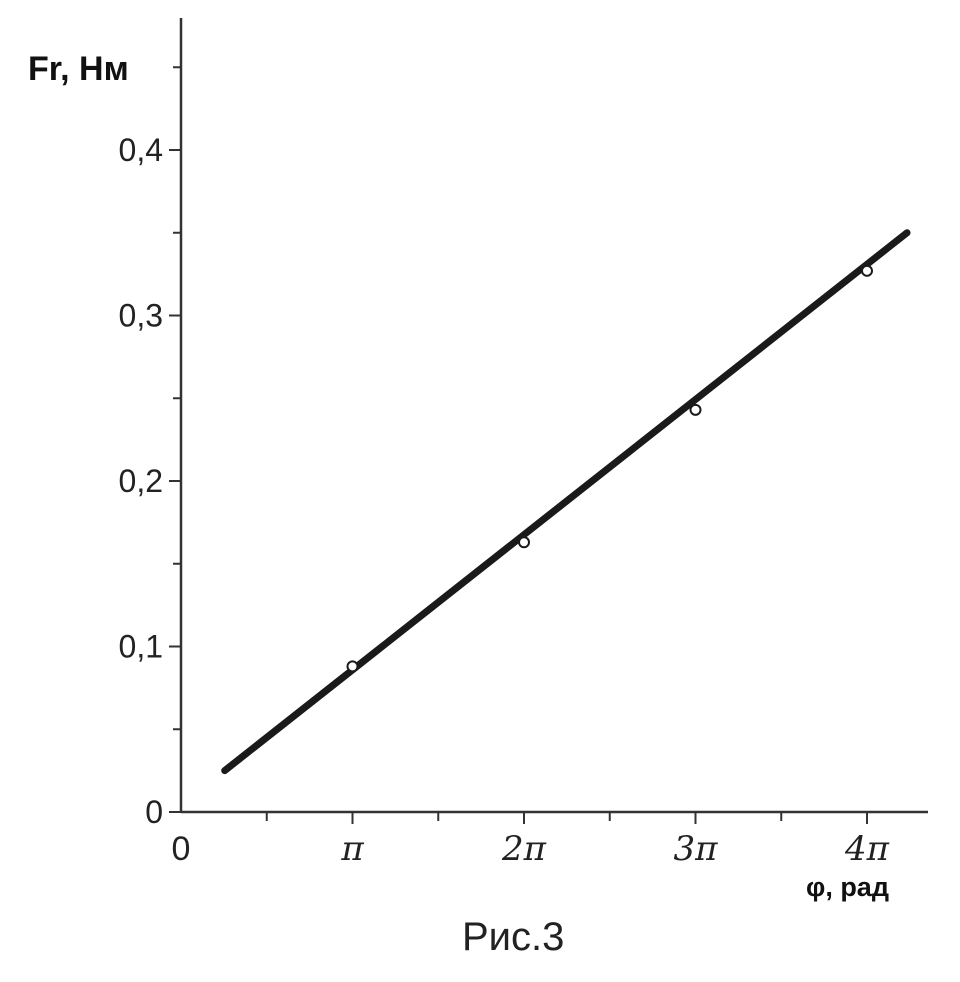 This screenshot has width=960, height=982. Describe the element at coordinates (352, 849) in the screenshot. I see `x-tick-label: π` at that location.